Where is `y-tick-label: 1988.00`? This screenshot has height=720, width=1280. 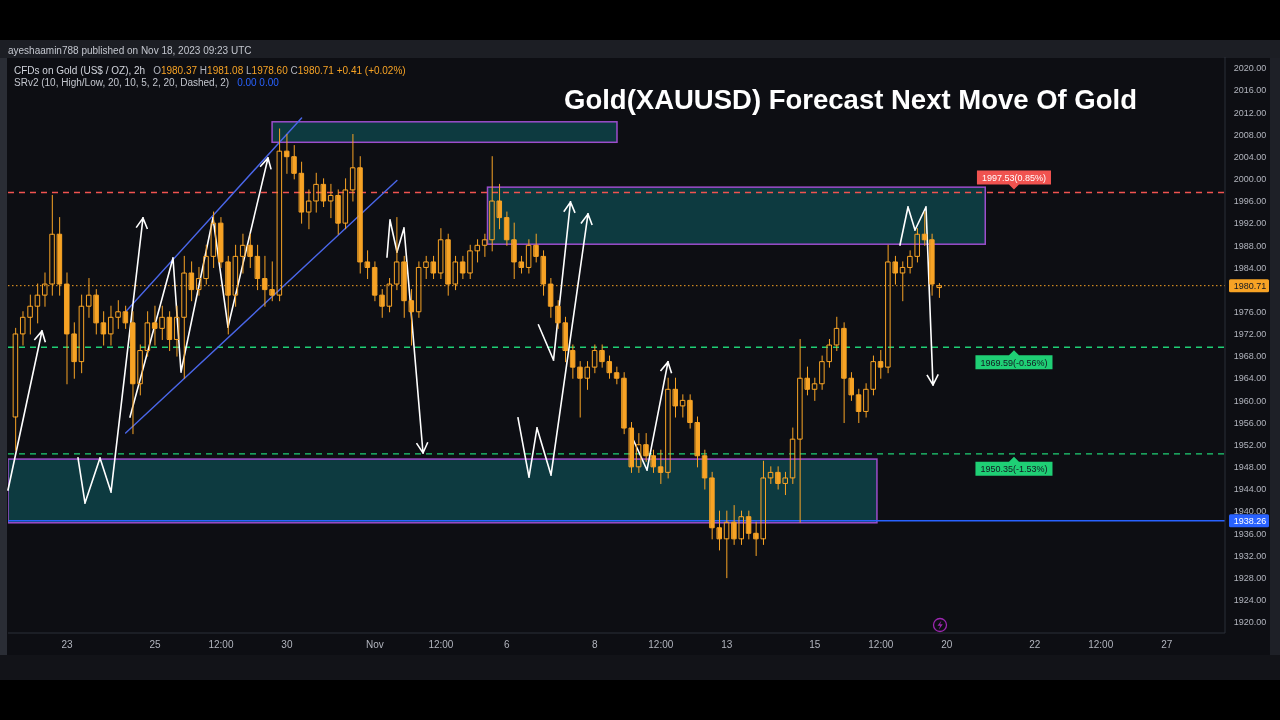
y-tick-label: 1988.00 is located at coordinates (1250, 245).